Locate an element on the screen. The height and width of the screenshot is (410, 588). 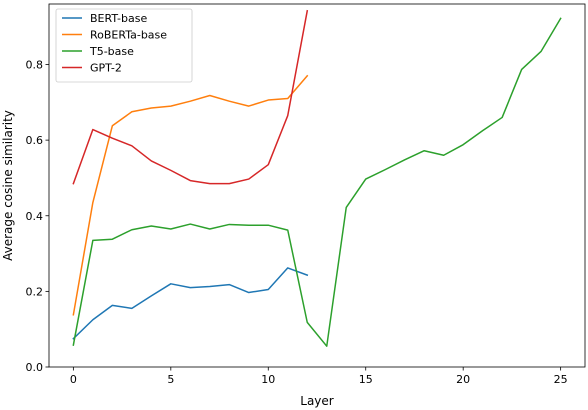
legend-label: BERT-base is located at coordinates (118, 18).